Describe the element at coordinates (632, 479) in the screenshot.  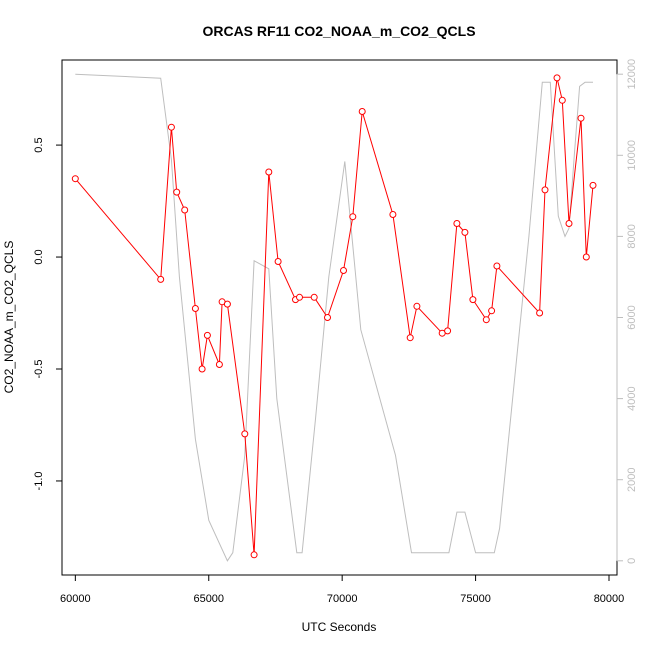
I see `y2-tick-label: 2000` at that location.